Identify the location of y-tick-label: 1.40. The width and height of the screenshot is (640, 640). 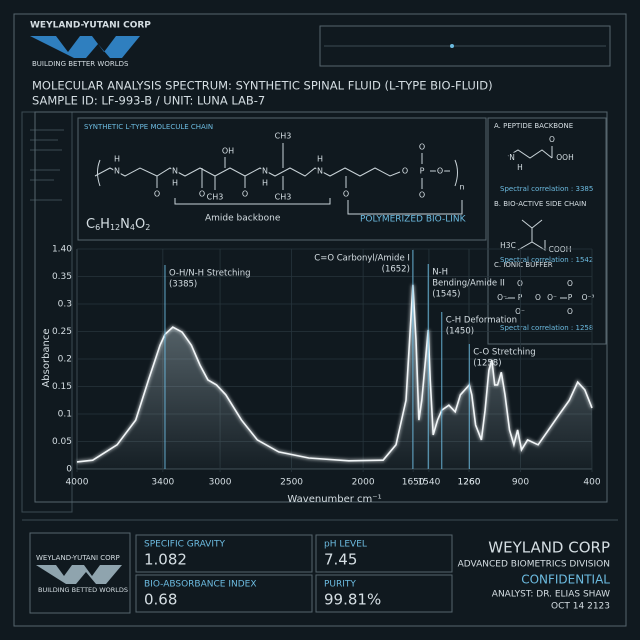
(62, 250).